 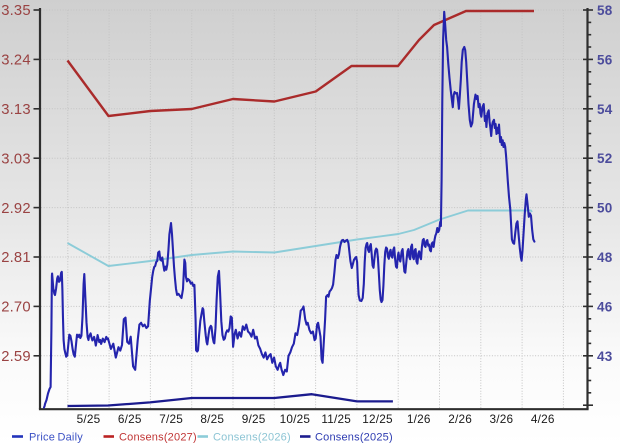 What do you see at coordinates (605, 10) in the screenshot?
I see `svg-text: 58` at bounding box center [605, 10].